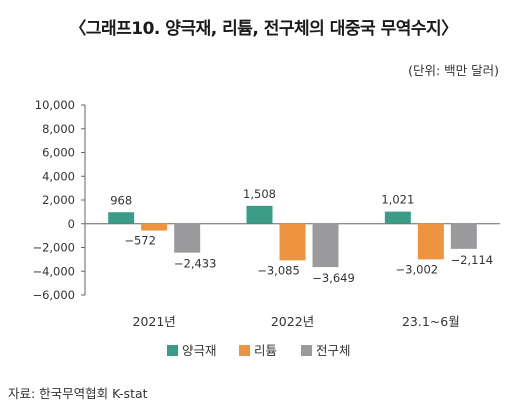  Describe the element at coordinates (140, 241) in the screenshot. I see `data-label: −572` at that location.